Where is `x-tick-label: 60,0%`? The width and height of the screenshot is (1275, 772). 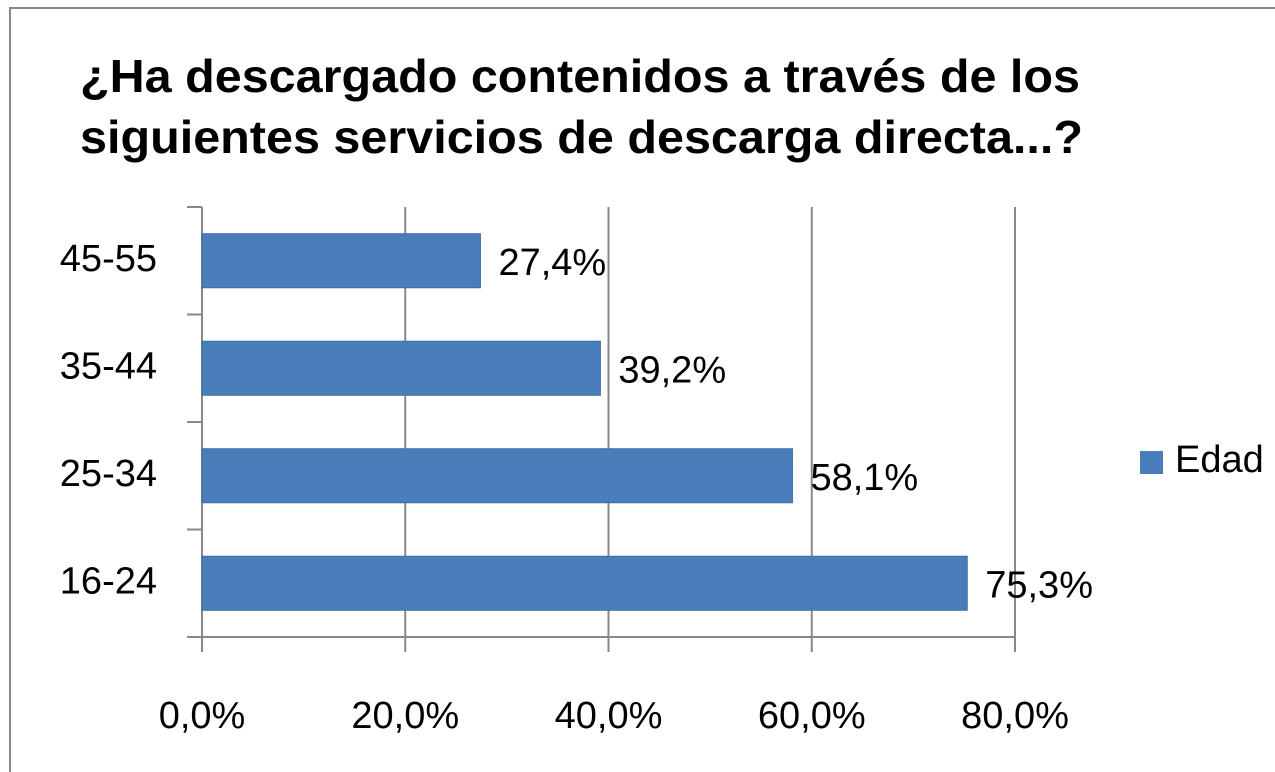
x-tick-label: 60,0% is located at coordinates (812, 716).